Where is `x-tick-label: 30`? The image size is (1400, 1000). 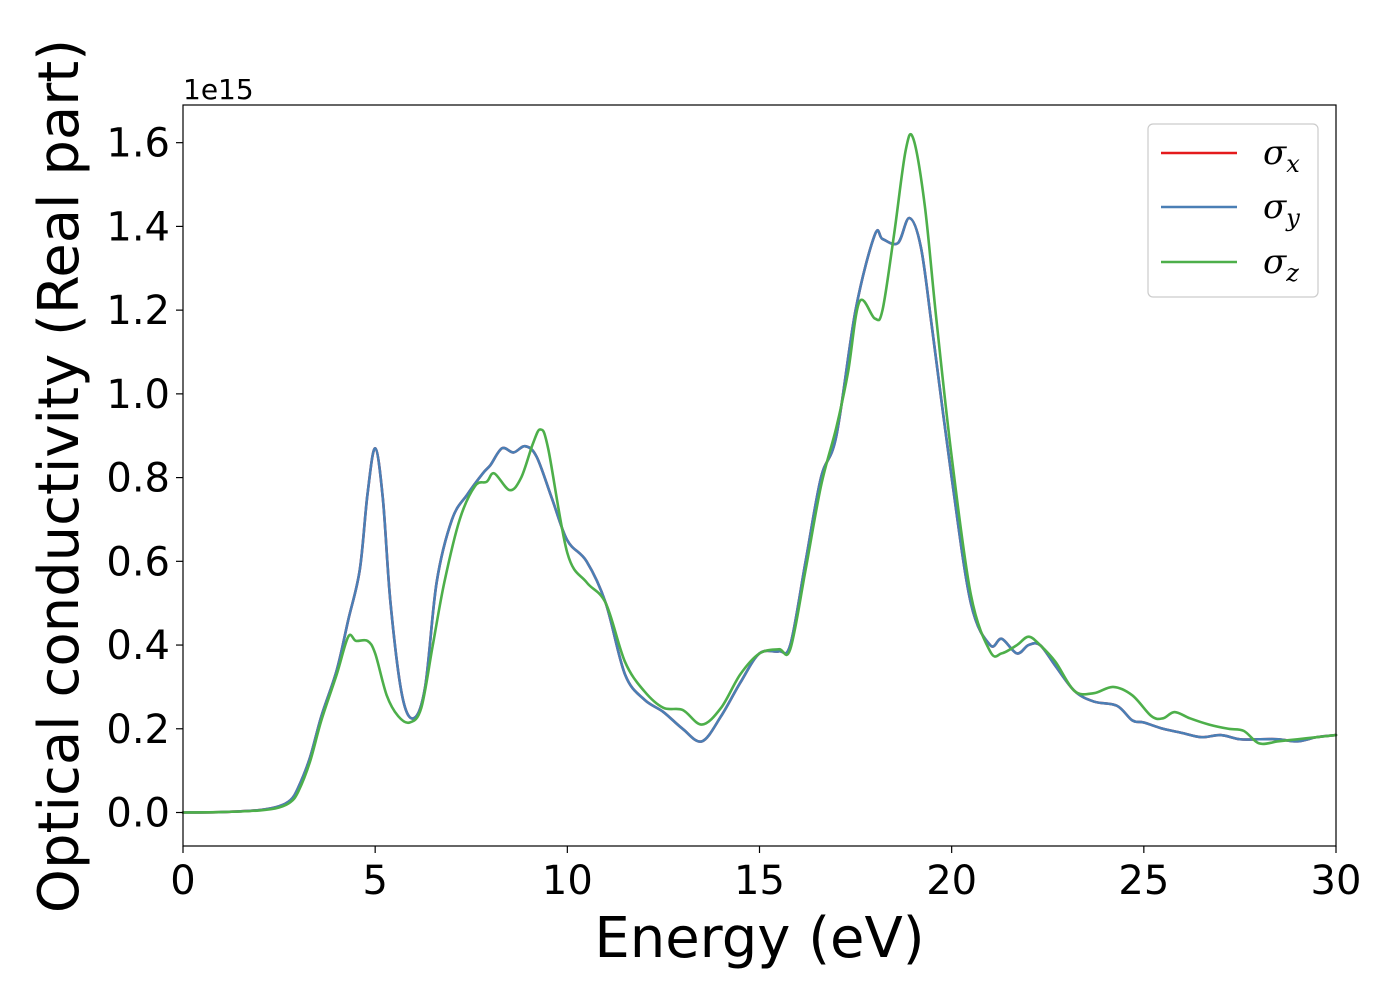 x-tick-label: 30 is located at coordinates (1336, 881).